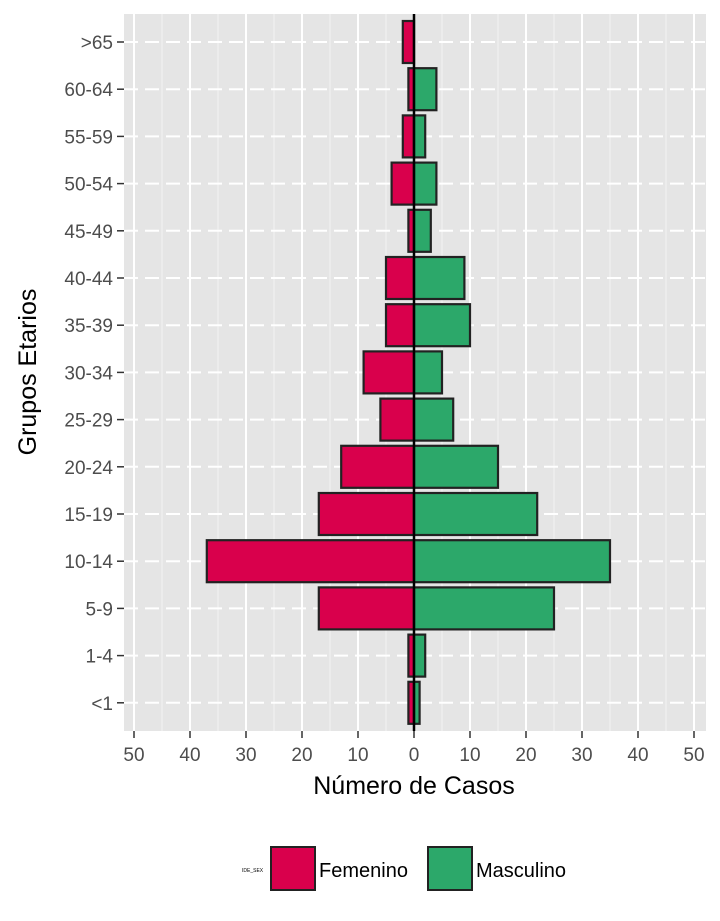  Describe the element at coordinates (88, 137) in the screenshot. I see `y-tick-label: 55-59` at that location.